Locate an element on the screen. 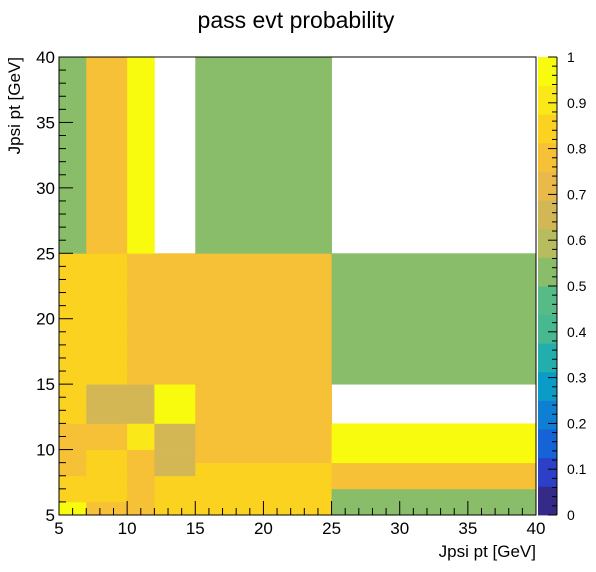 The image size is (596, 572). x-tick-label: 10 is located at coordinates (127, 528).